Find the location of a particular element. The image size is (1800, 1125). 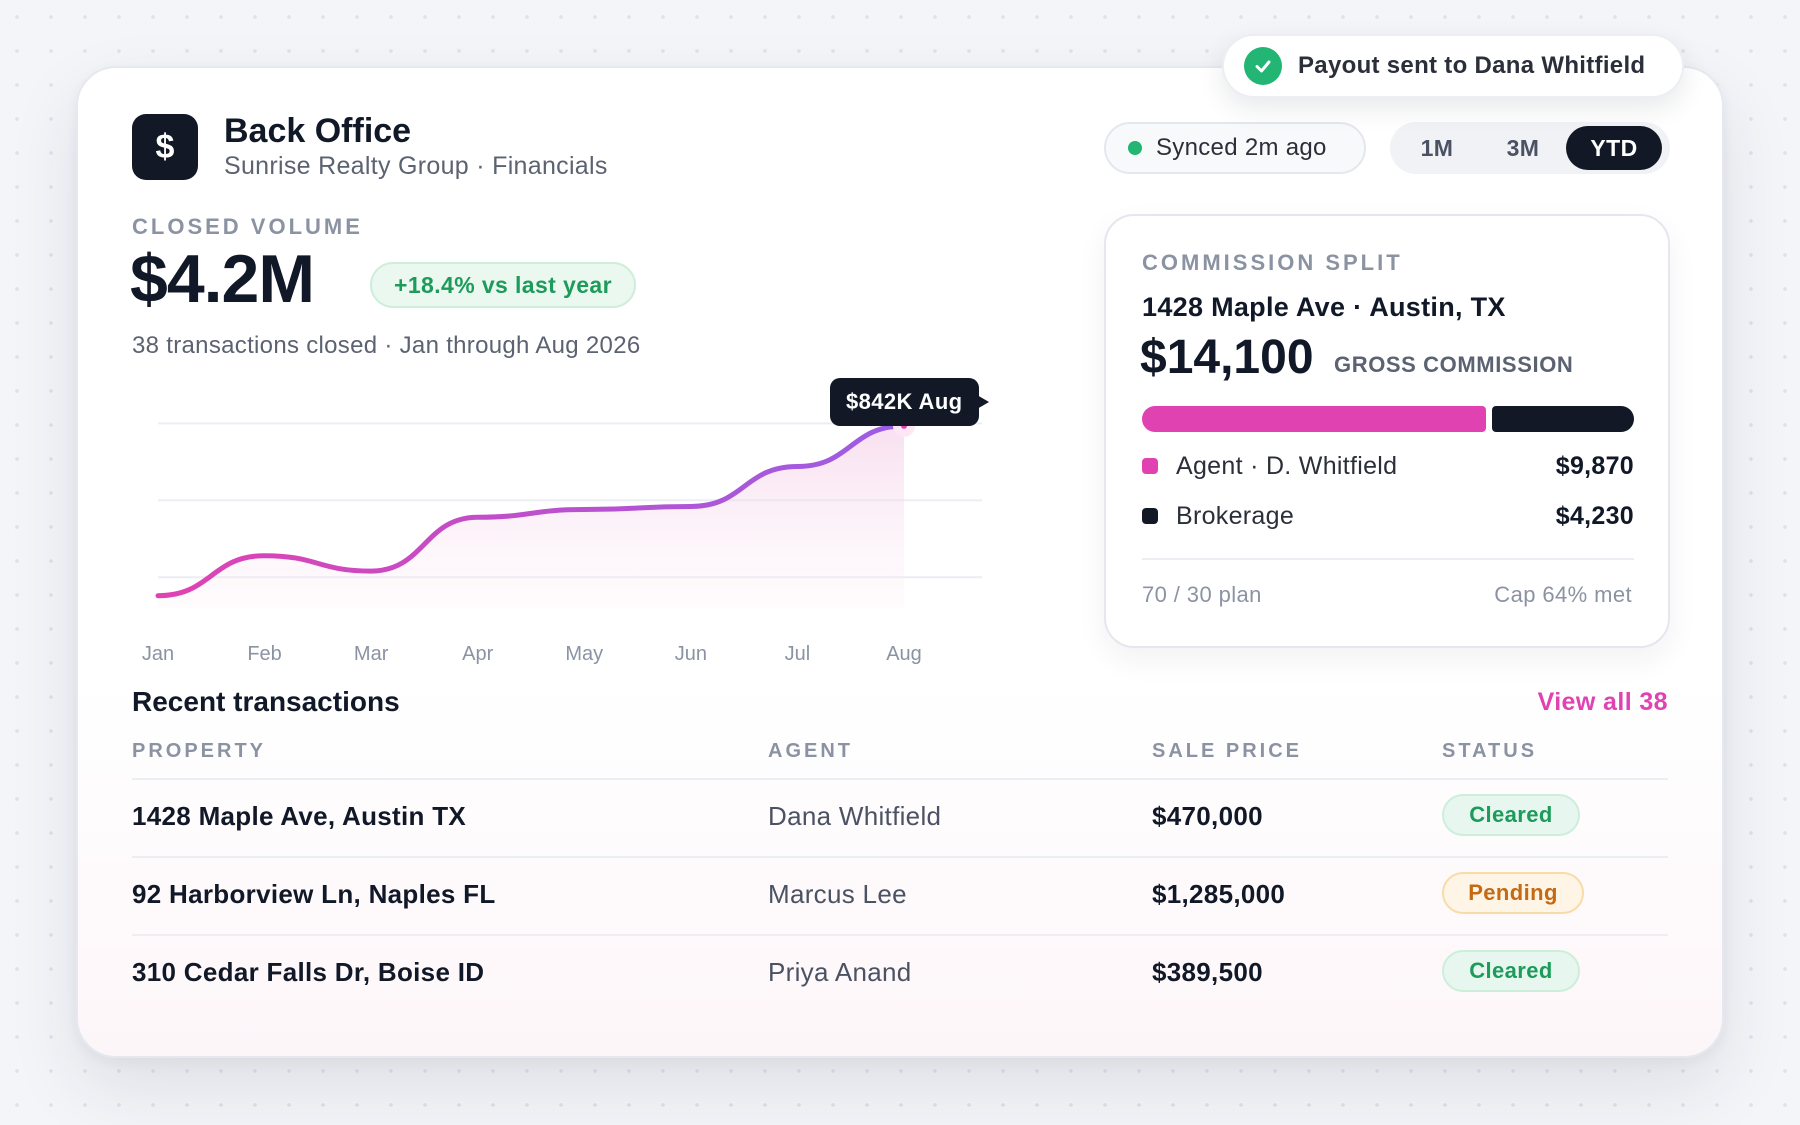

range-selector: 1M 3M YTD is located at coordinates (1530, 148).